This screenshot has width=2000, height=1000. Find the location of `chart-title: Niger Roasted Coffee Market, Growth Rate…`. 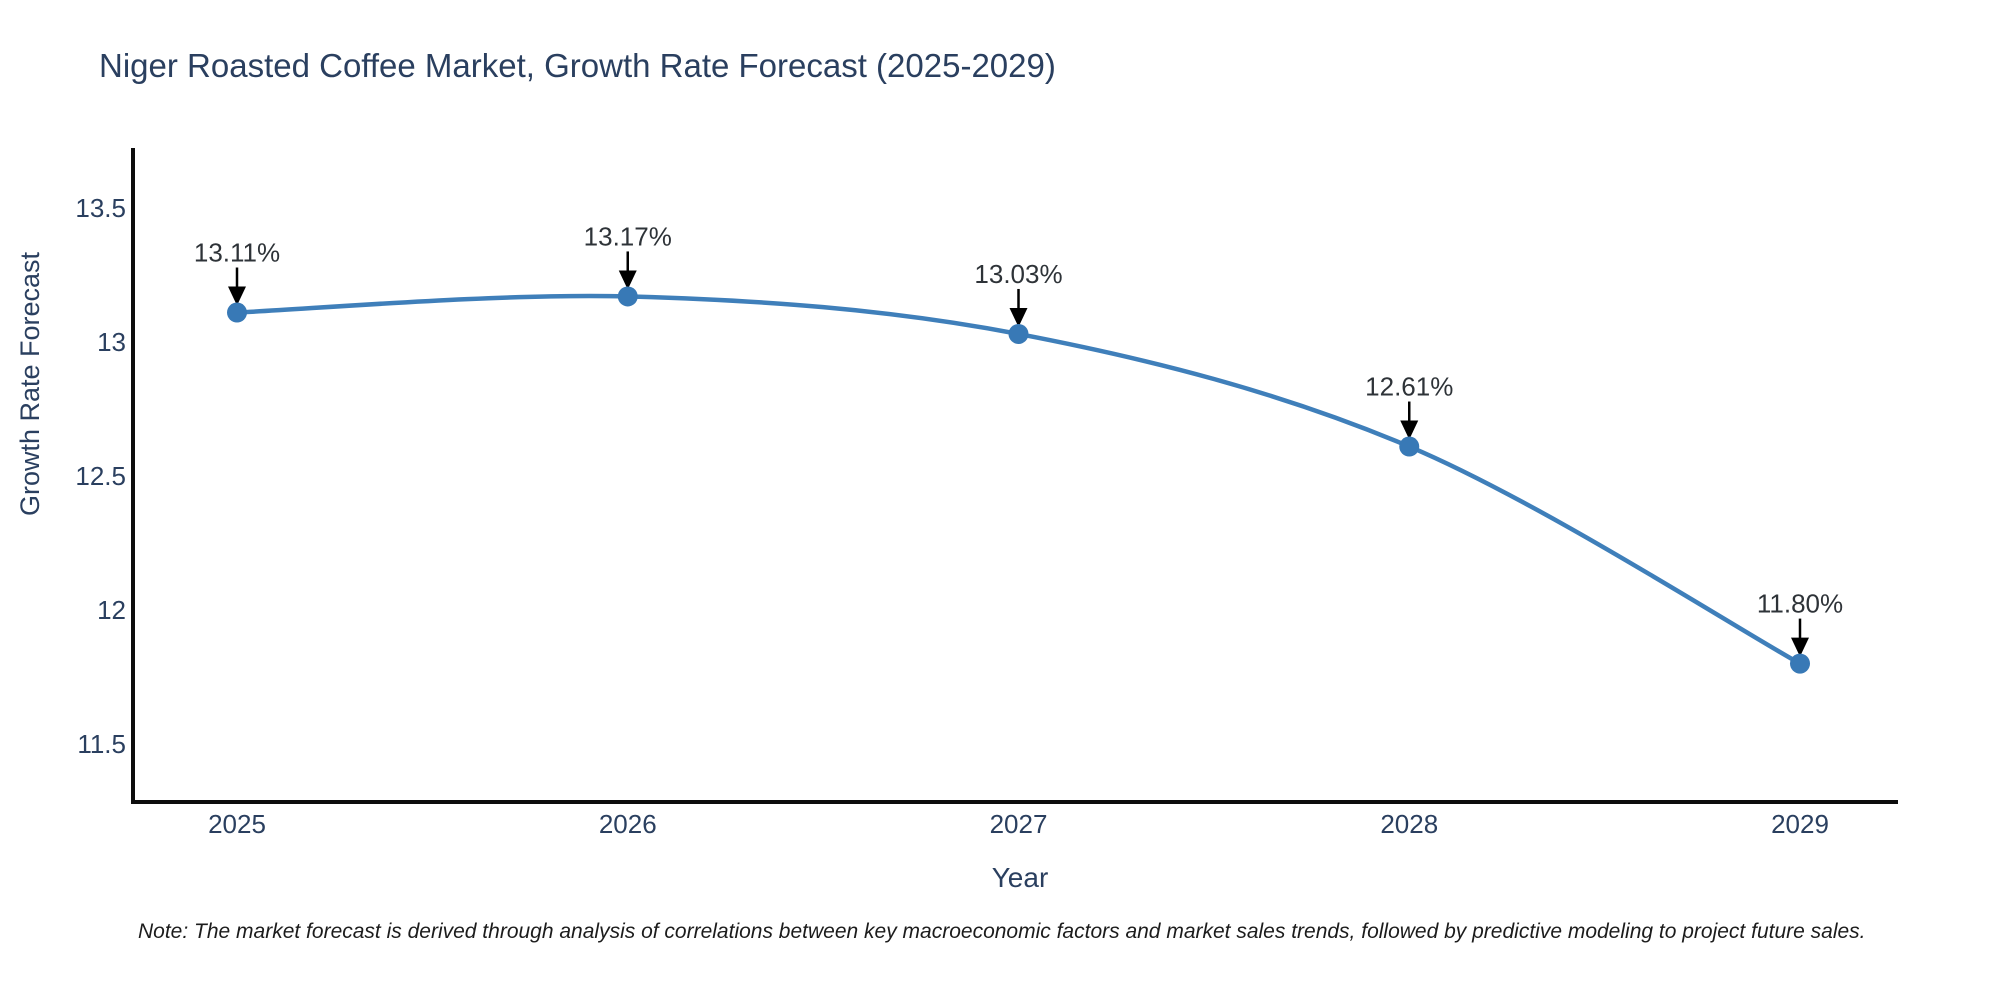

chart-title: Niger Roasted Coffee Market, Growth Rate… is located at coordinates (577, 65).